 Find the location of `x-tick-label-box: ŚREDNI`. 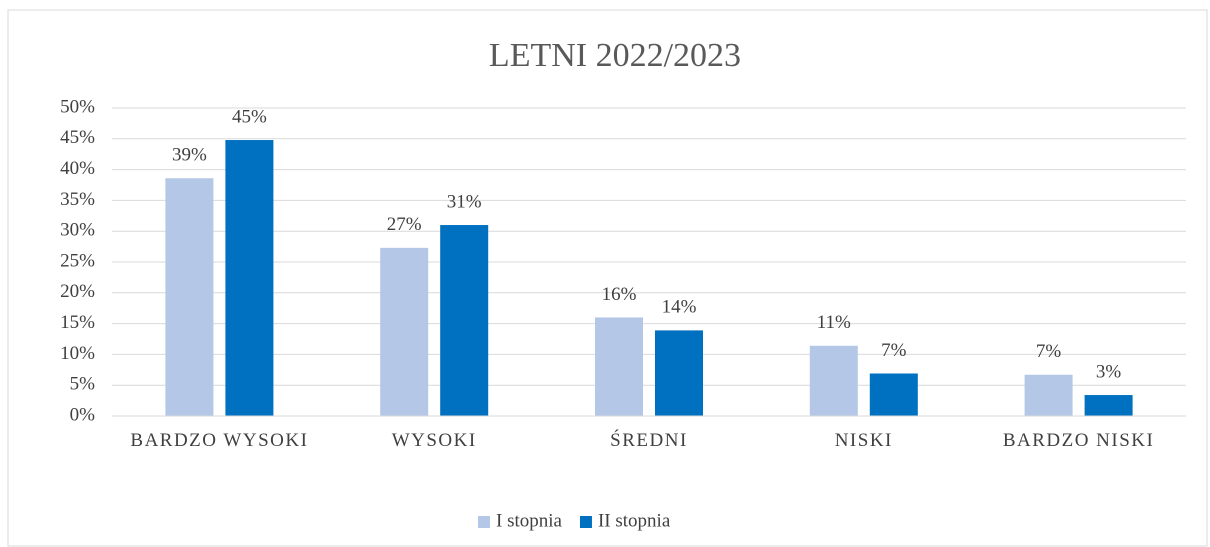

x-tick-label-box: ŚREDNI is located at coordinates (649, 440).